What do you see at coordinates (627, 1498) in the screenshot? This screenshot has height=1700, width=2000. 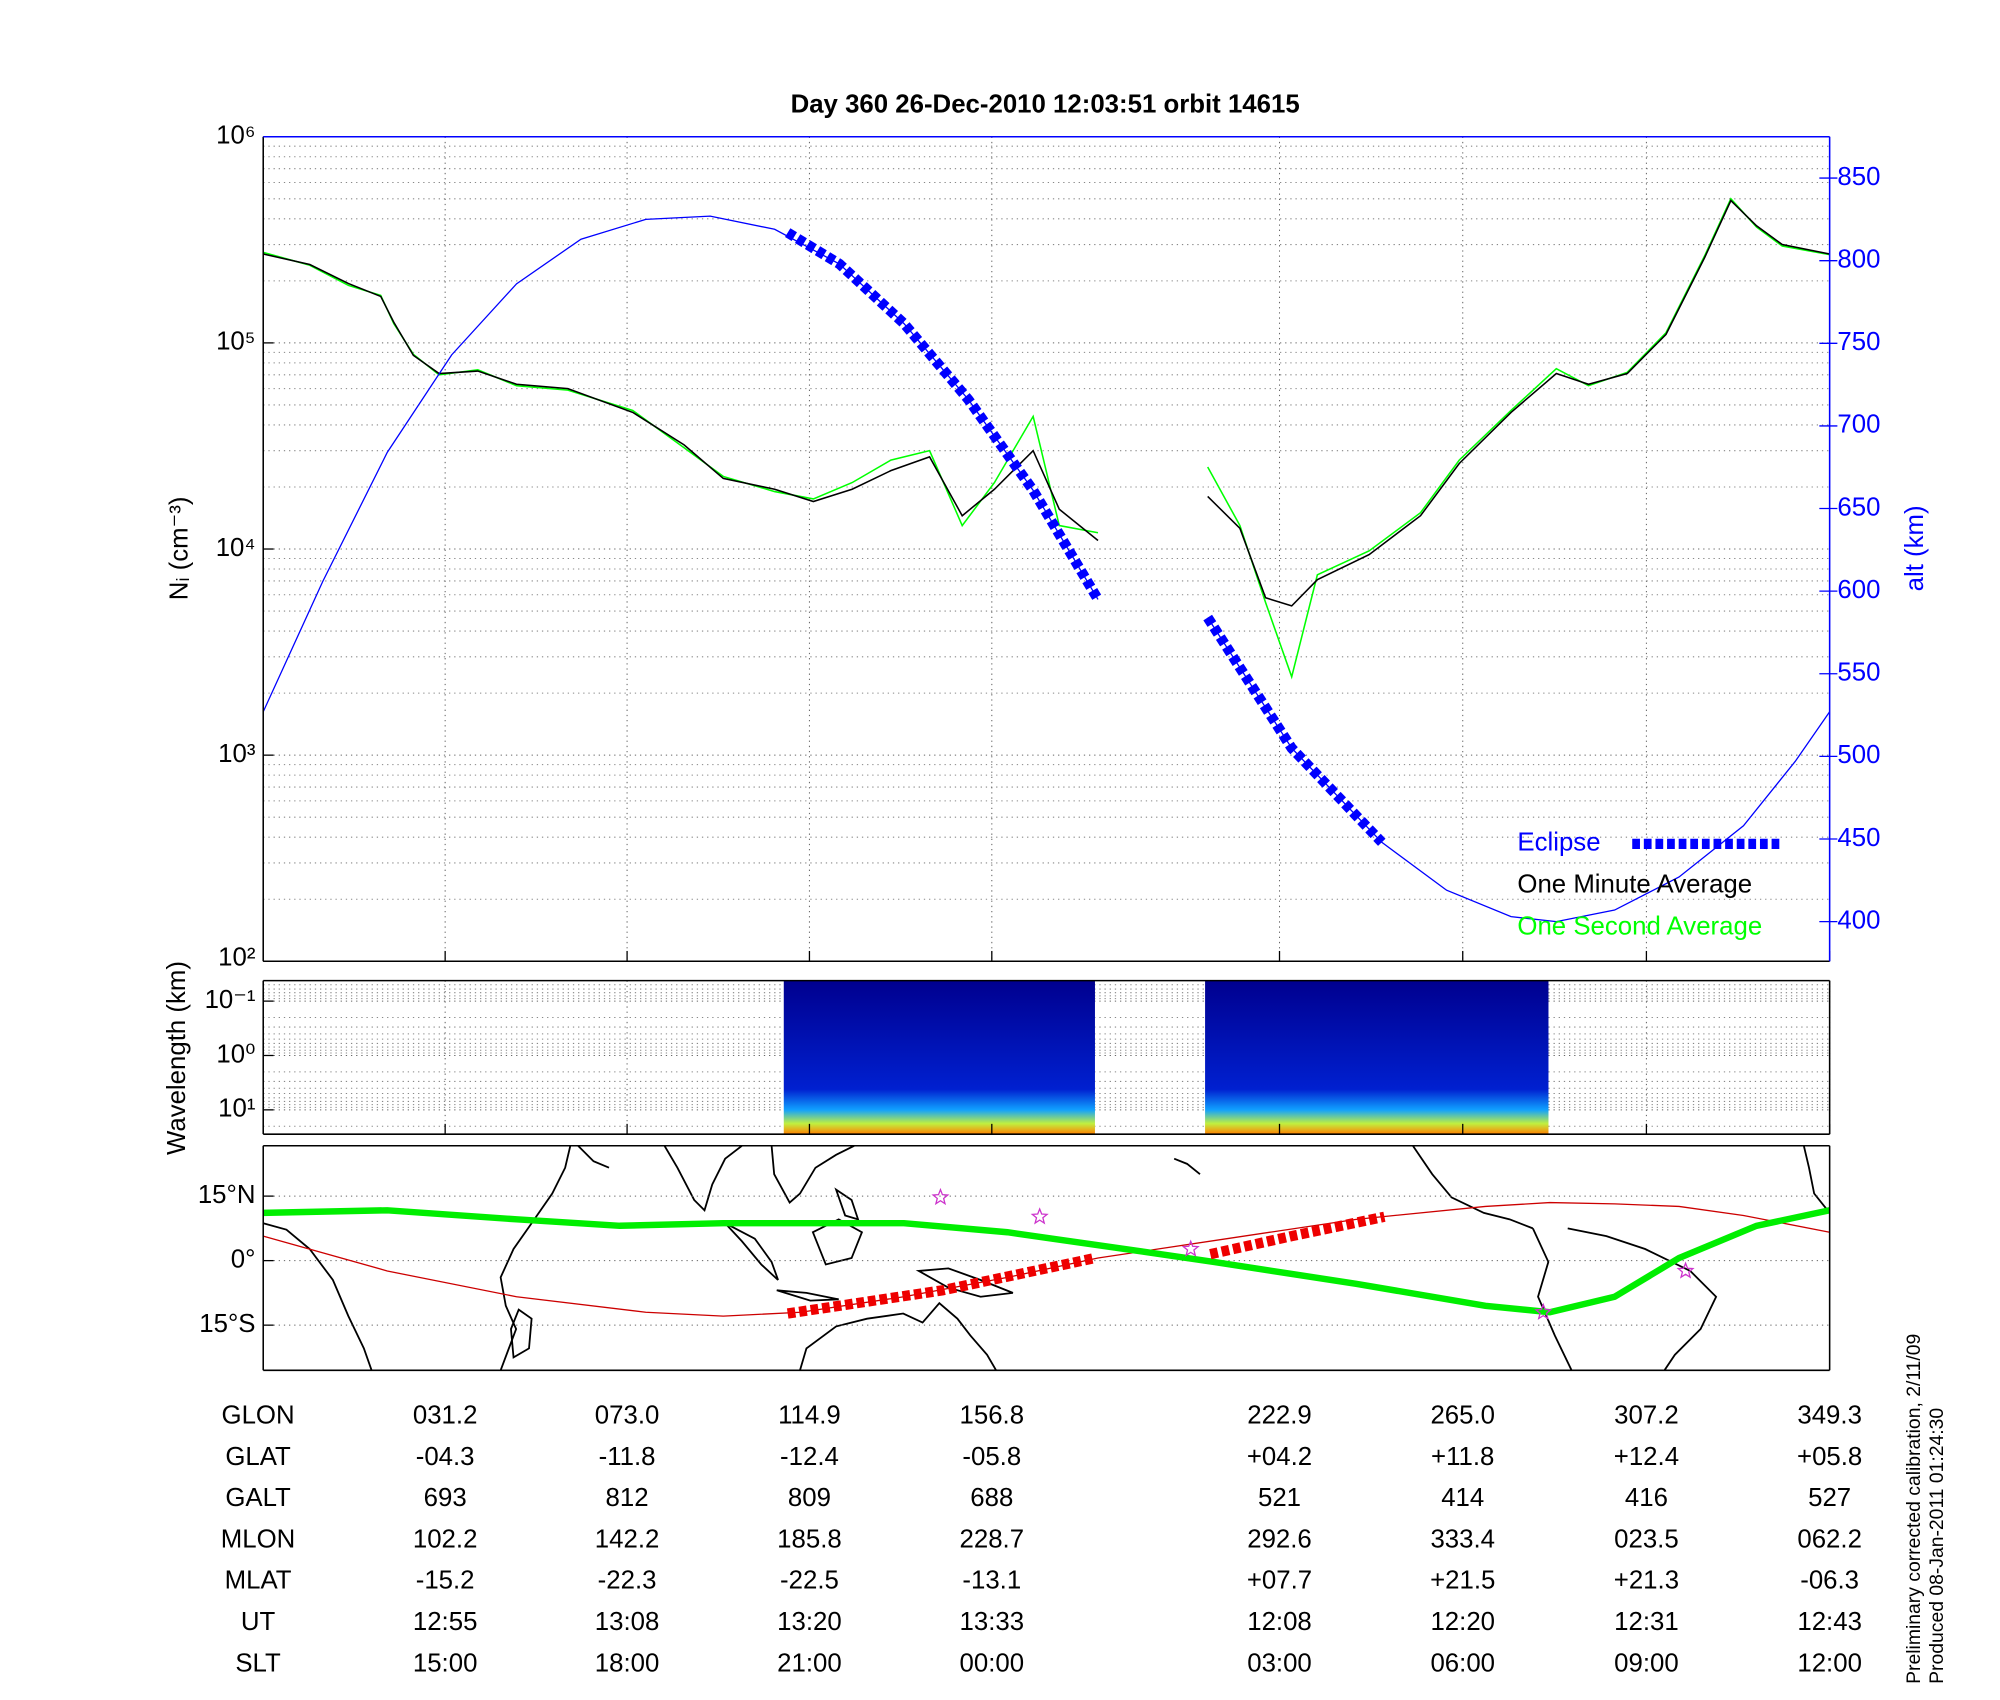 I see `table-cell: 812` at bounding box center [627, 1498].